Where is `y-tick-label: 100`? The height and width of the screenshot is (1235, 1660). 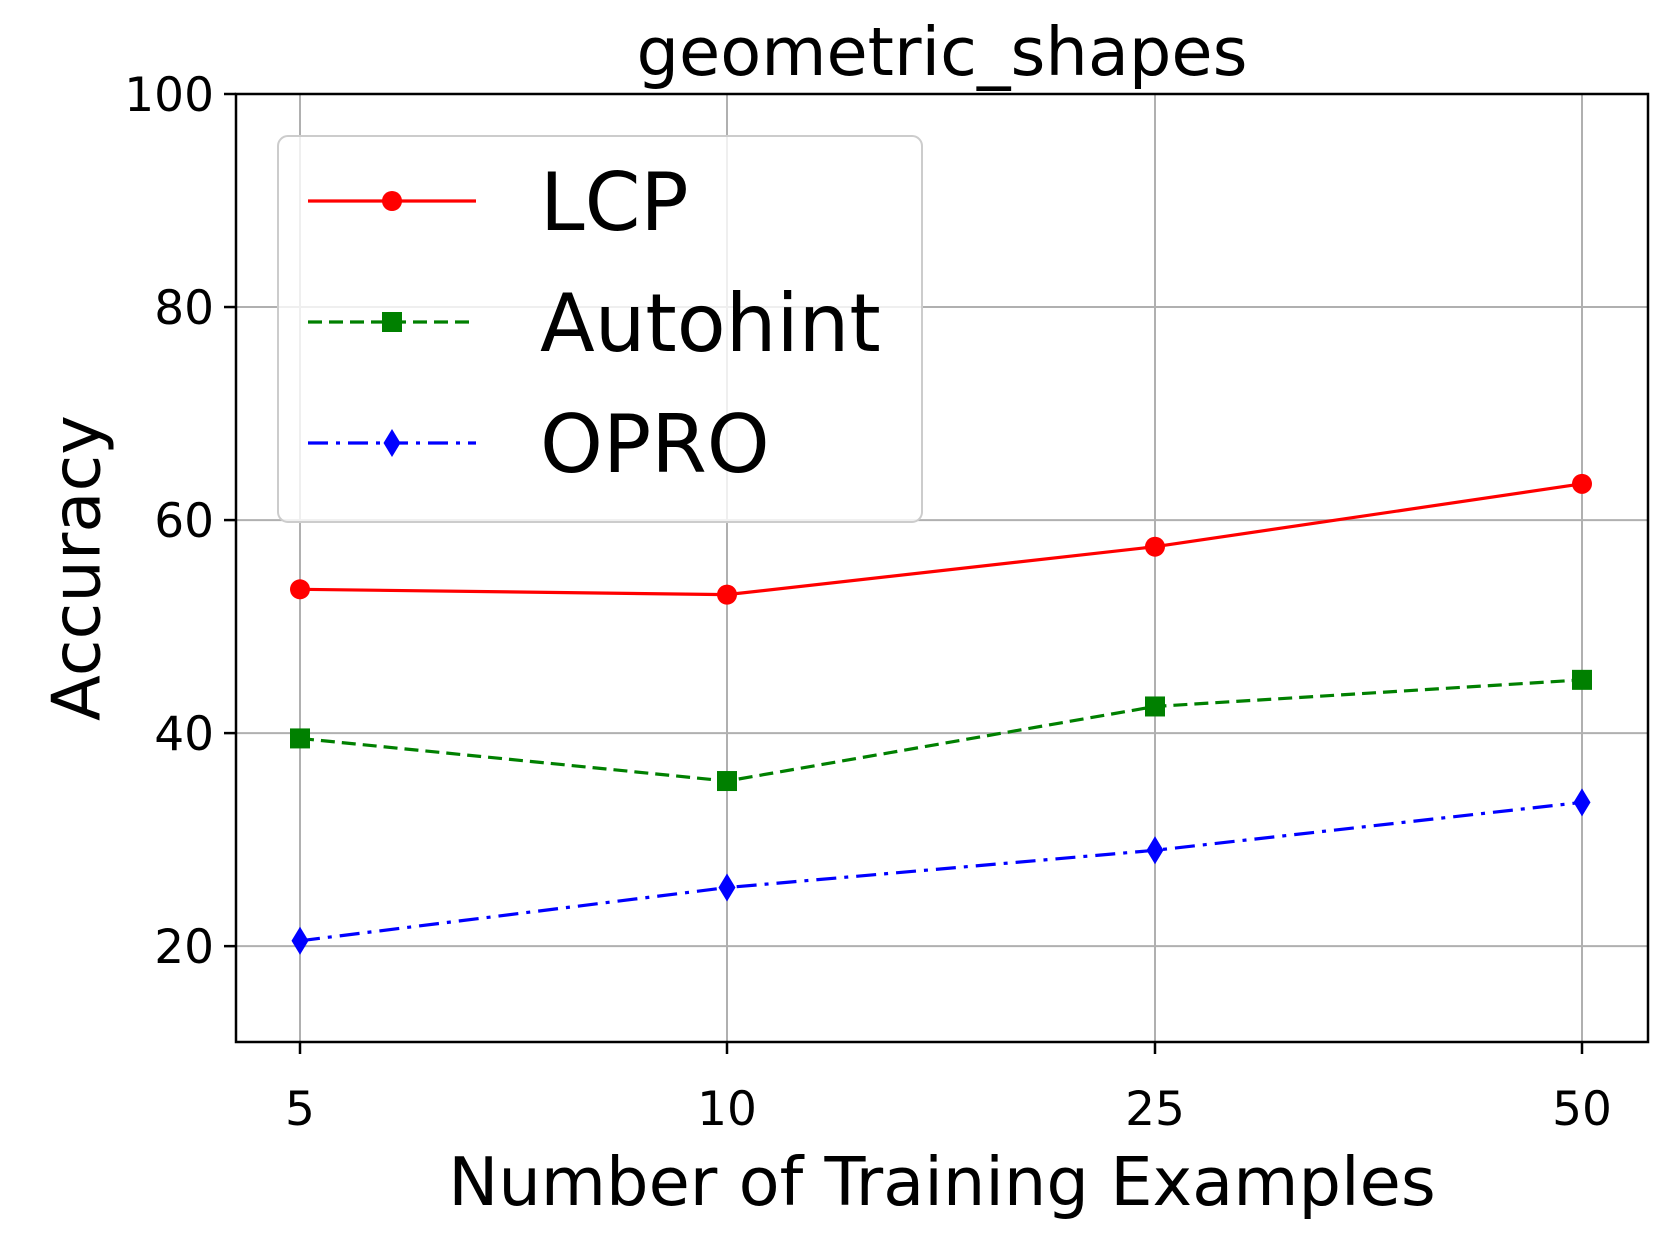
y-tick-label: 100 is located at coordinates (169, 95).